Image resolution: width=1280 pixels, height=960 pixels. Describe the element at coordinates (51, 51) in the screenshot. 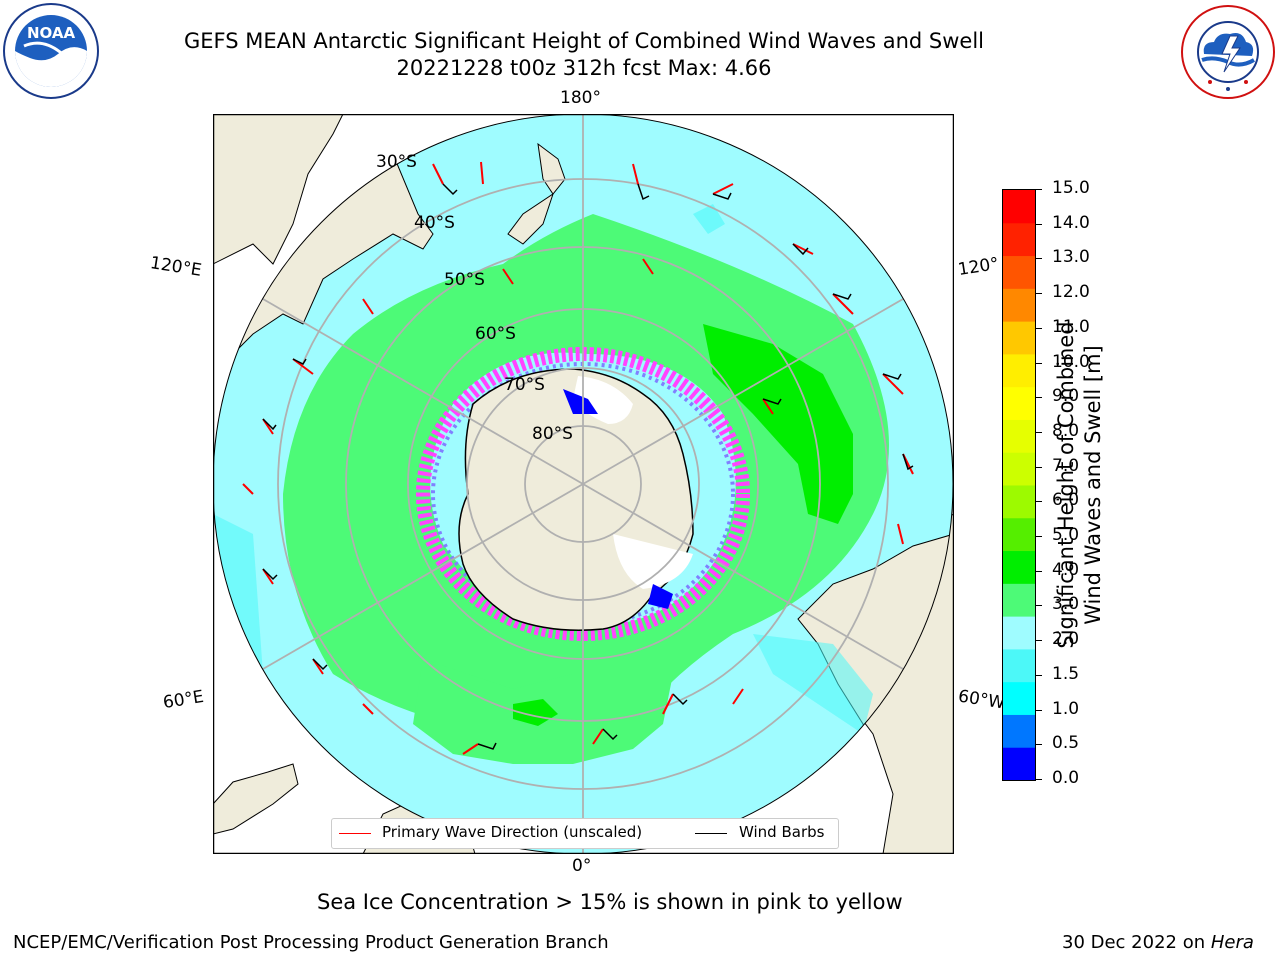

I see `noaa-logo: NOAA` at that location.